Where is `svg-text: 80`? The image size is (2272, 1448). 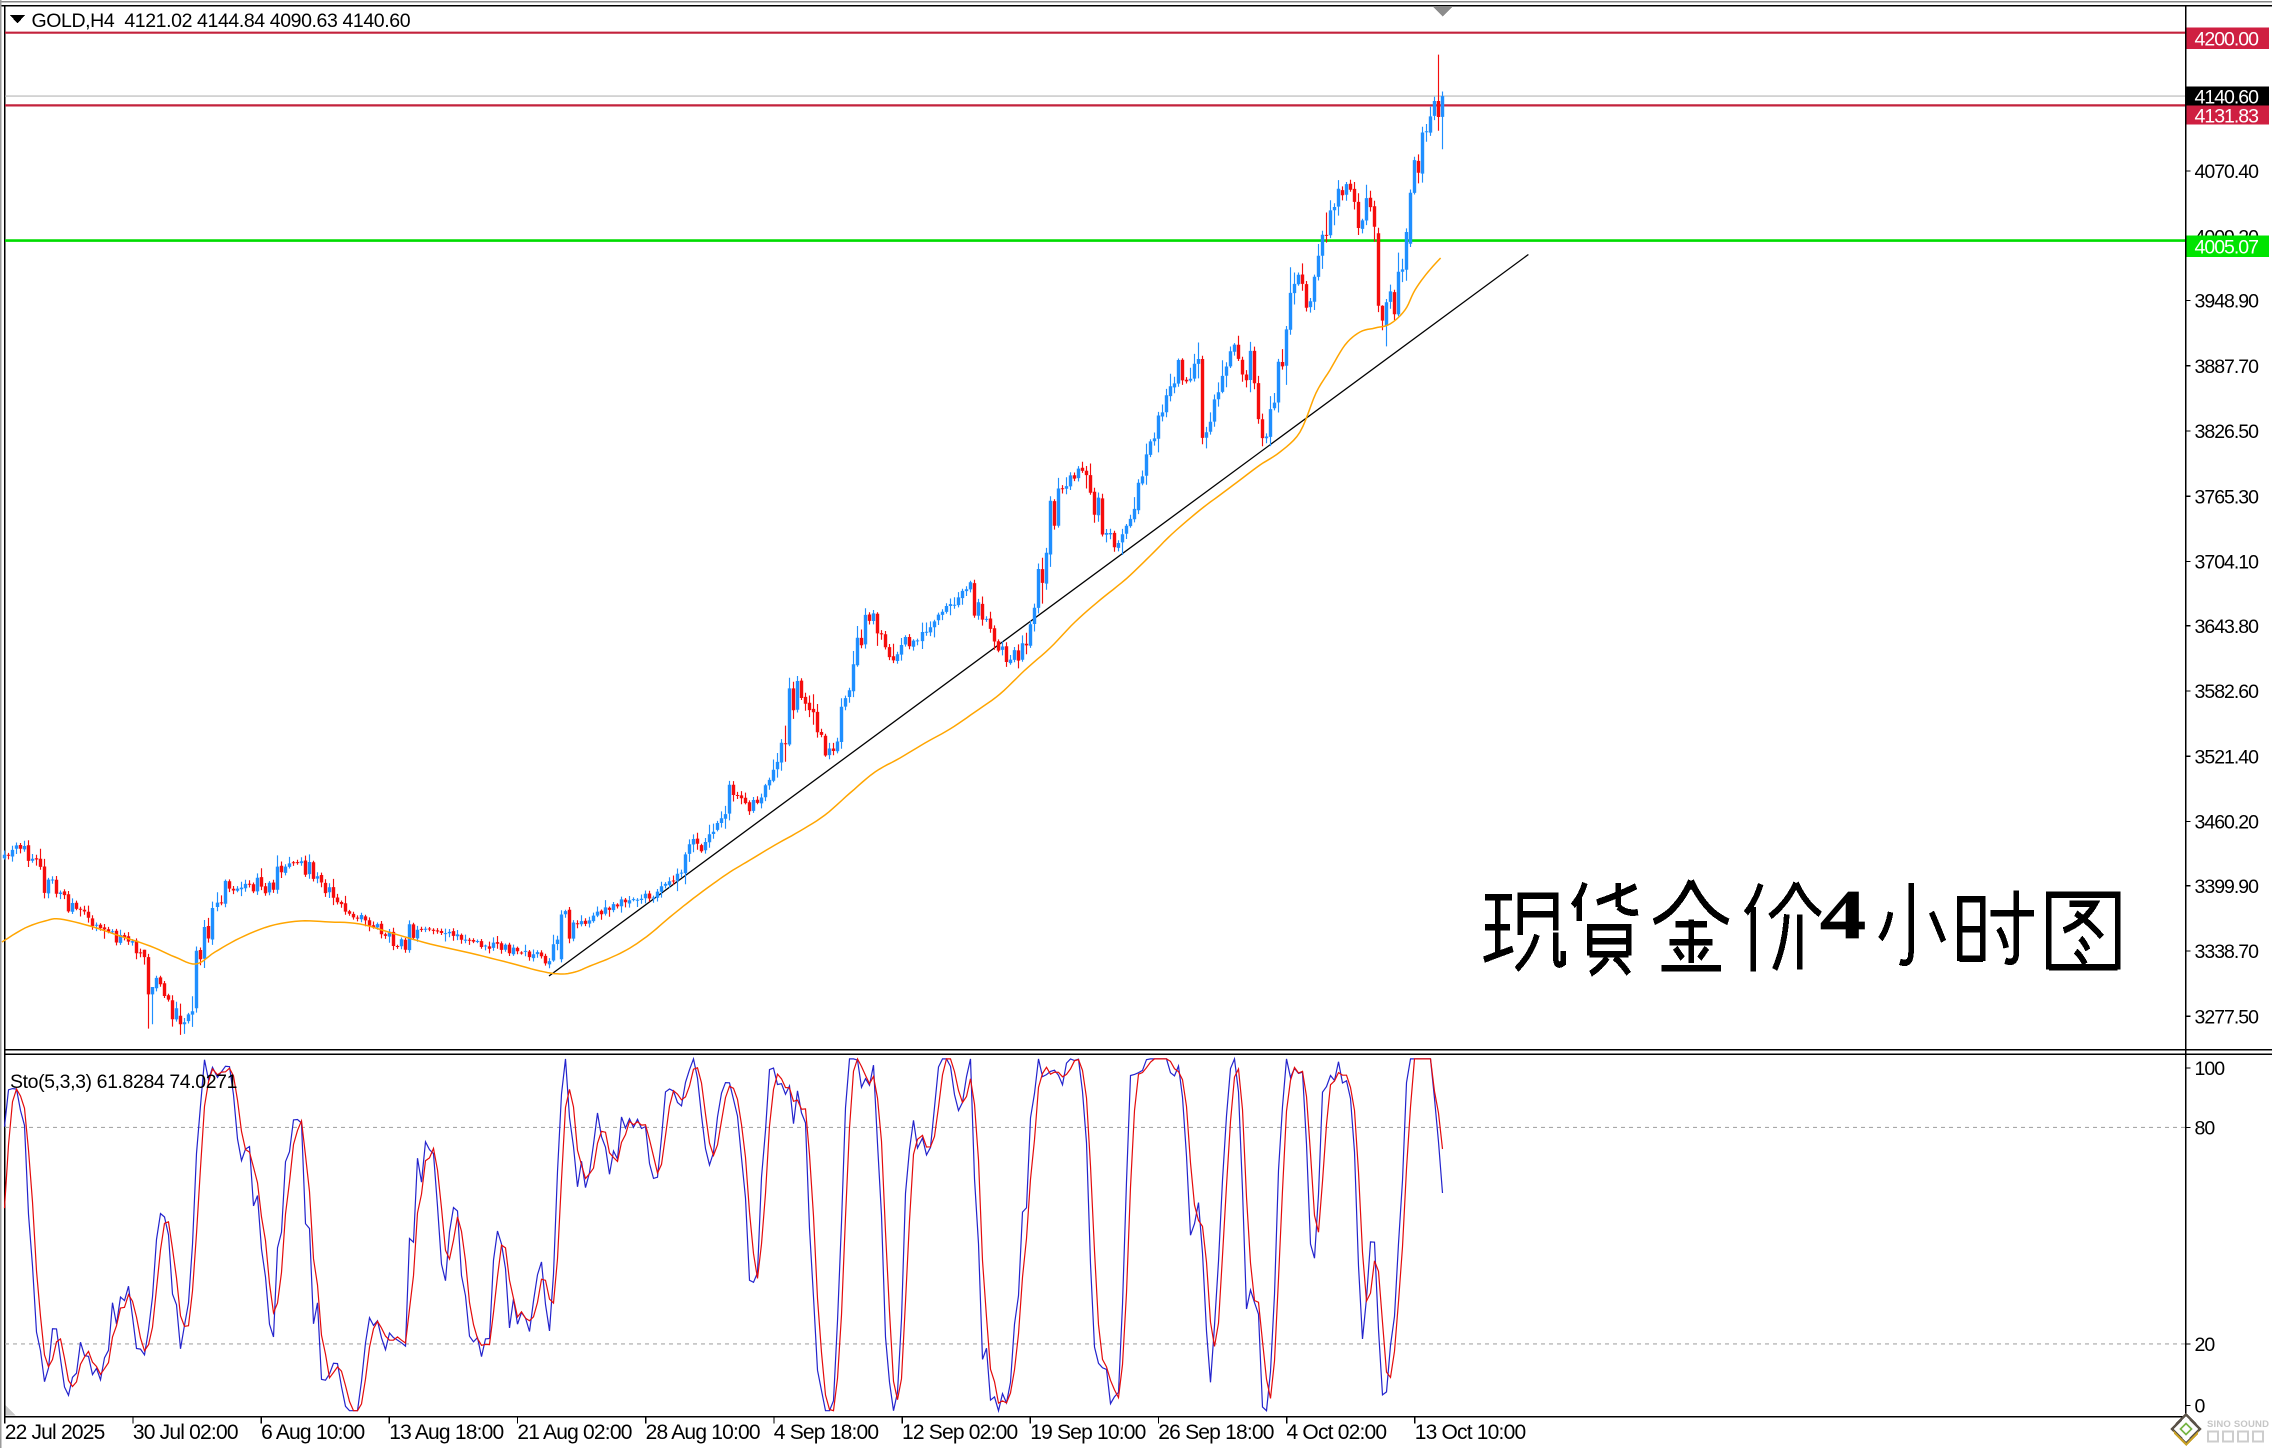 svg-text: 80 is located at coordinates (2205, 1129).